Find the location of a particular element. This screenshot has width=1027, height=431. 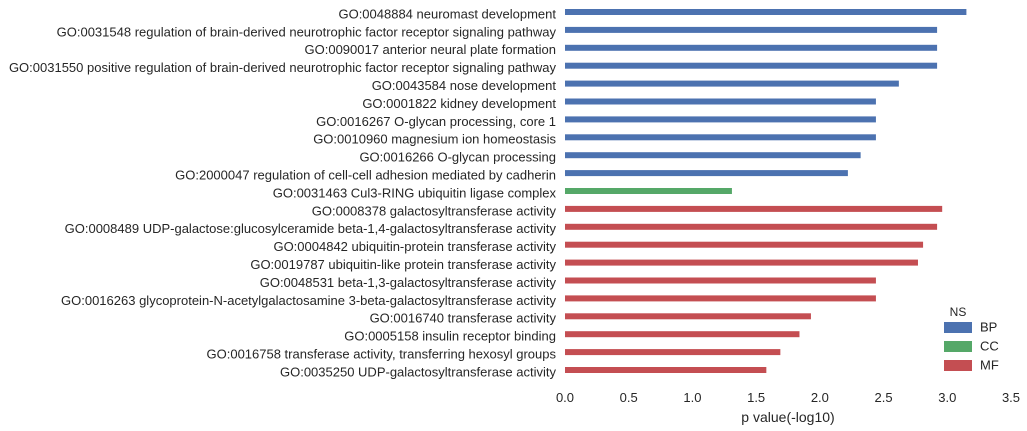

x-tick-label: 0.0 is located at coordinates (565, 397).